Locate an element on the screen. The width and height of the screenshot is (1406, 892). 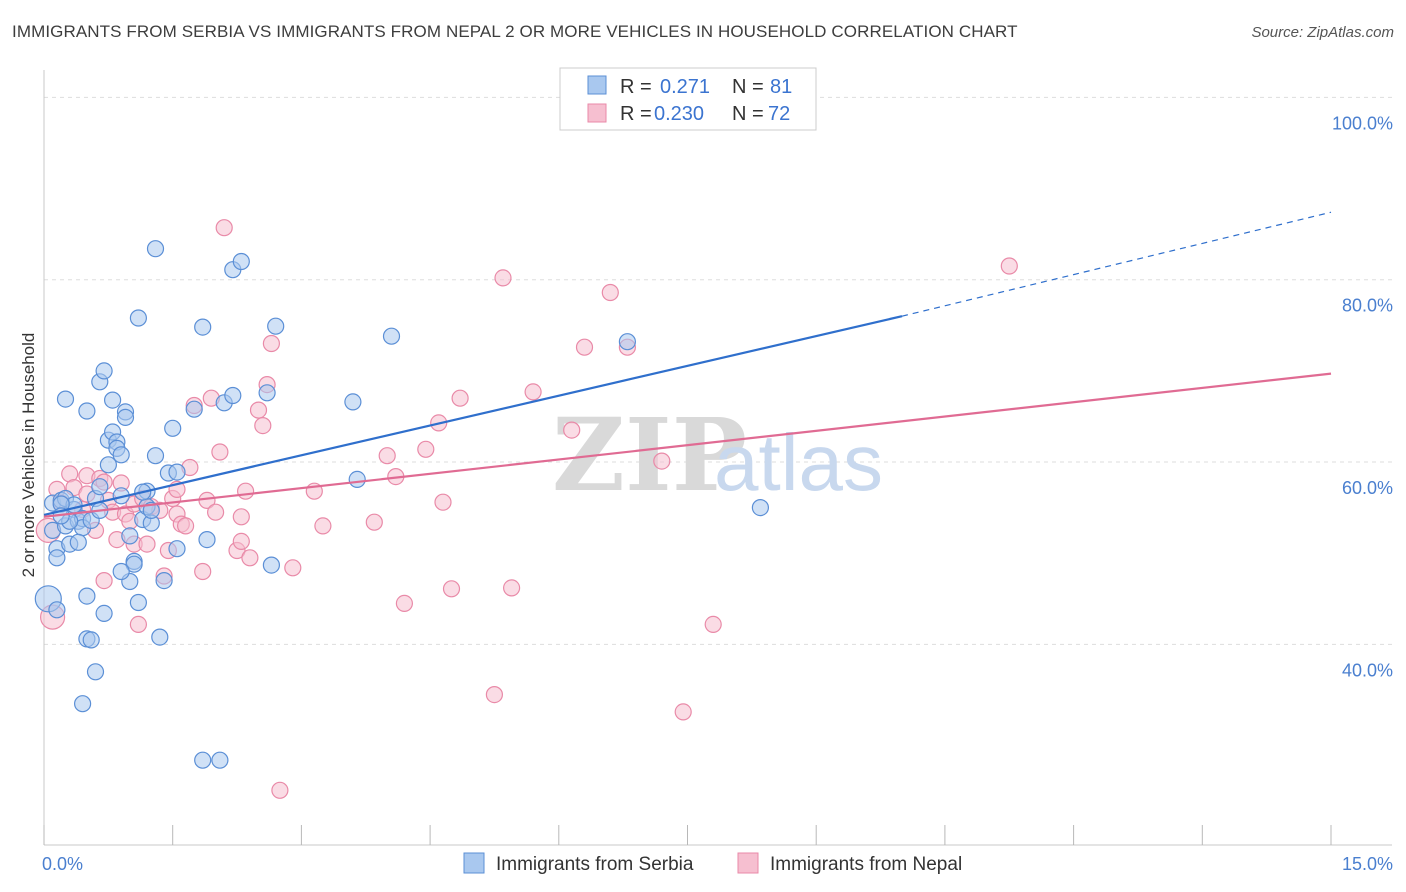
source-label: Source: ZipAtlas.com is located at coordinates (1322, 32).